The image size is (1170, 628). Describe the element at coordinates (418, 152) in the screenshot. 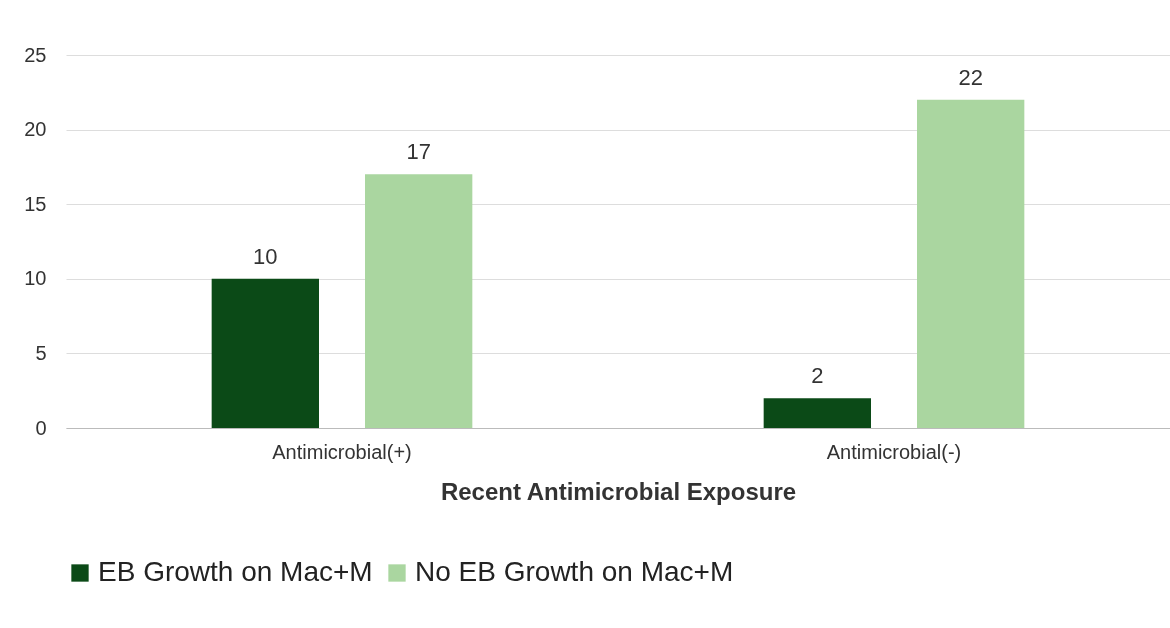

I see `data-label: 17` at that location.